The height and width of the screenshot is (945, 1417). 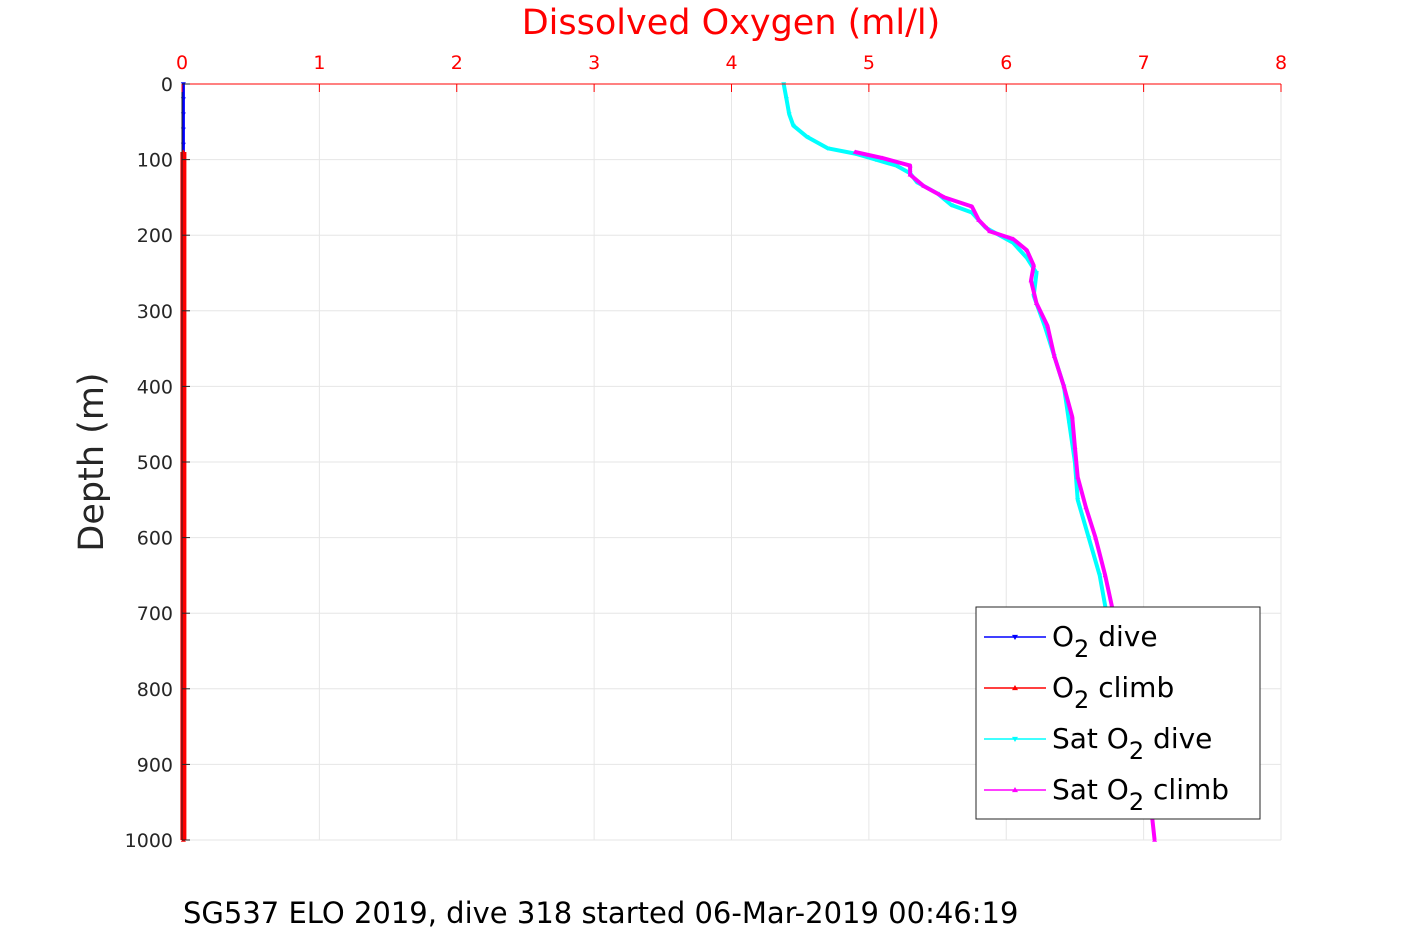 What do you see at coordinates (155, 236) in the screenshot?
I see `y-tick-label: 200` at bounding box center [155, 236].